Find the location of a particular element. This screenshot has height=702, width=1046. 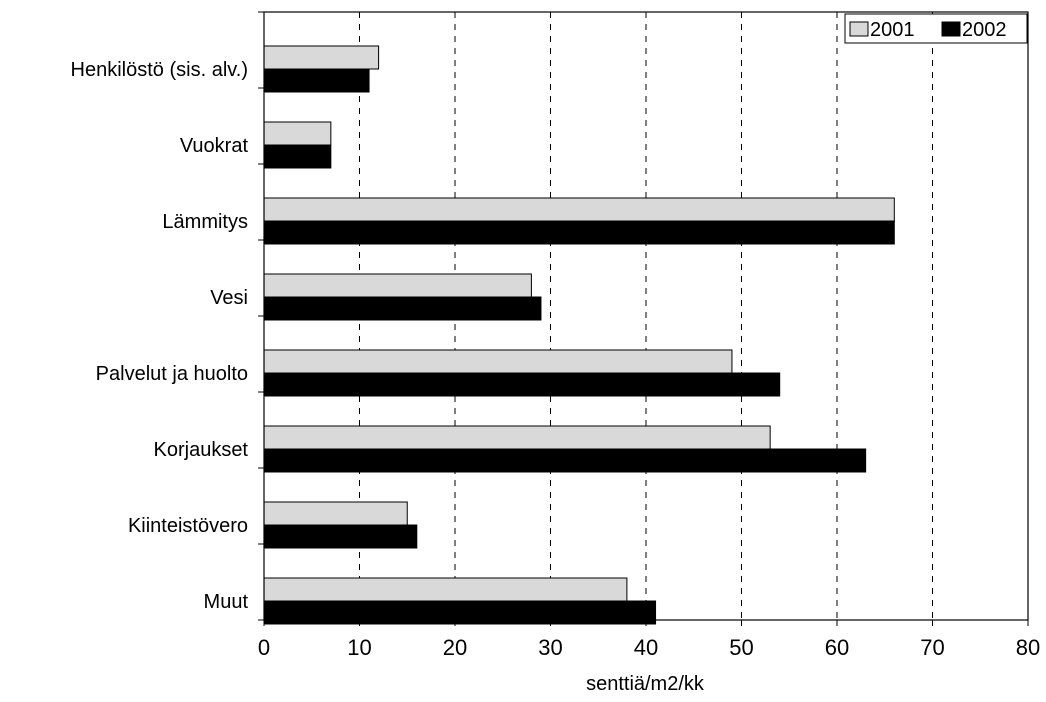

legend-box is located at coordinates (936, 28).